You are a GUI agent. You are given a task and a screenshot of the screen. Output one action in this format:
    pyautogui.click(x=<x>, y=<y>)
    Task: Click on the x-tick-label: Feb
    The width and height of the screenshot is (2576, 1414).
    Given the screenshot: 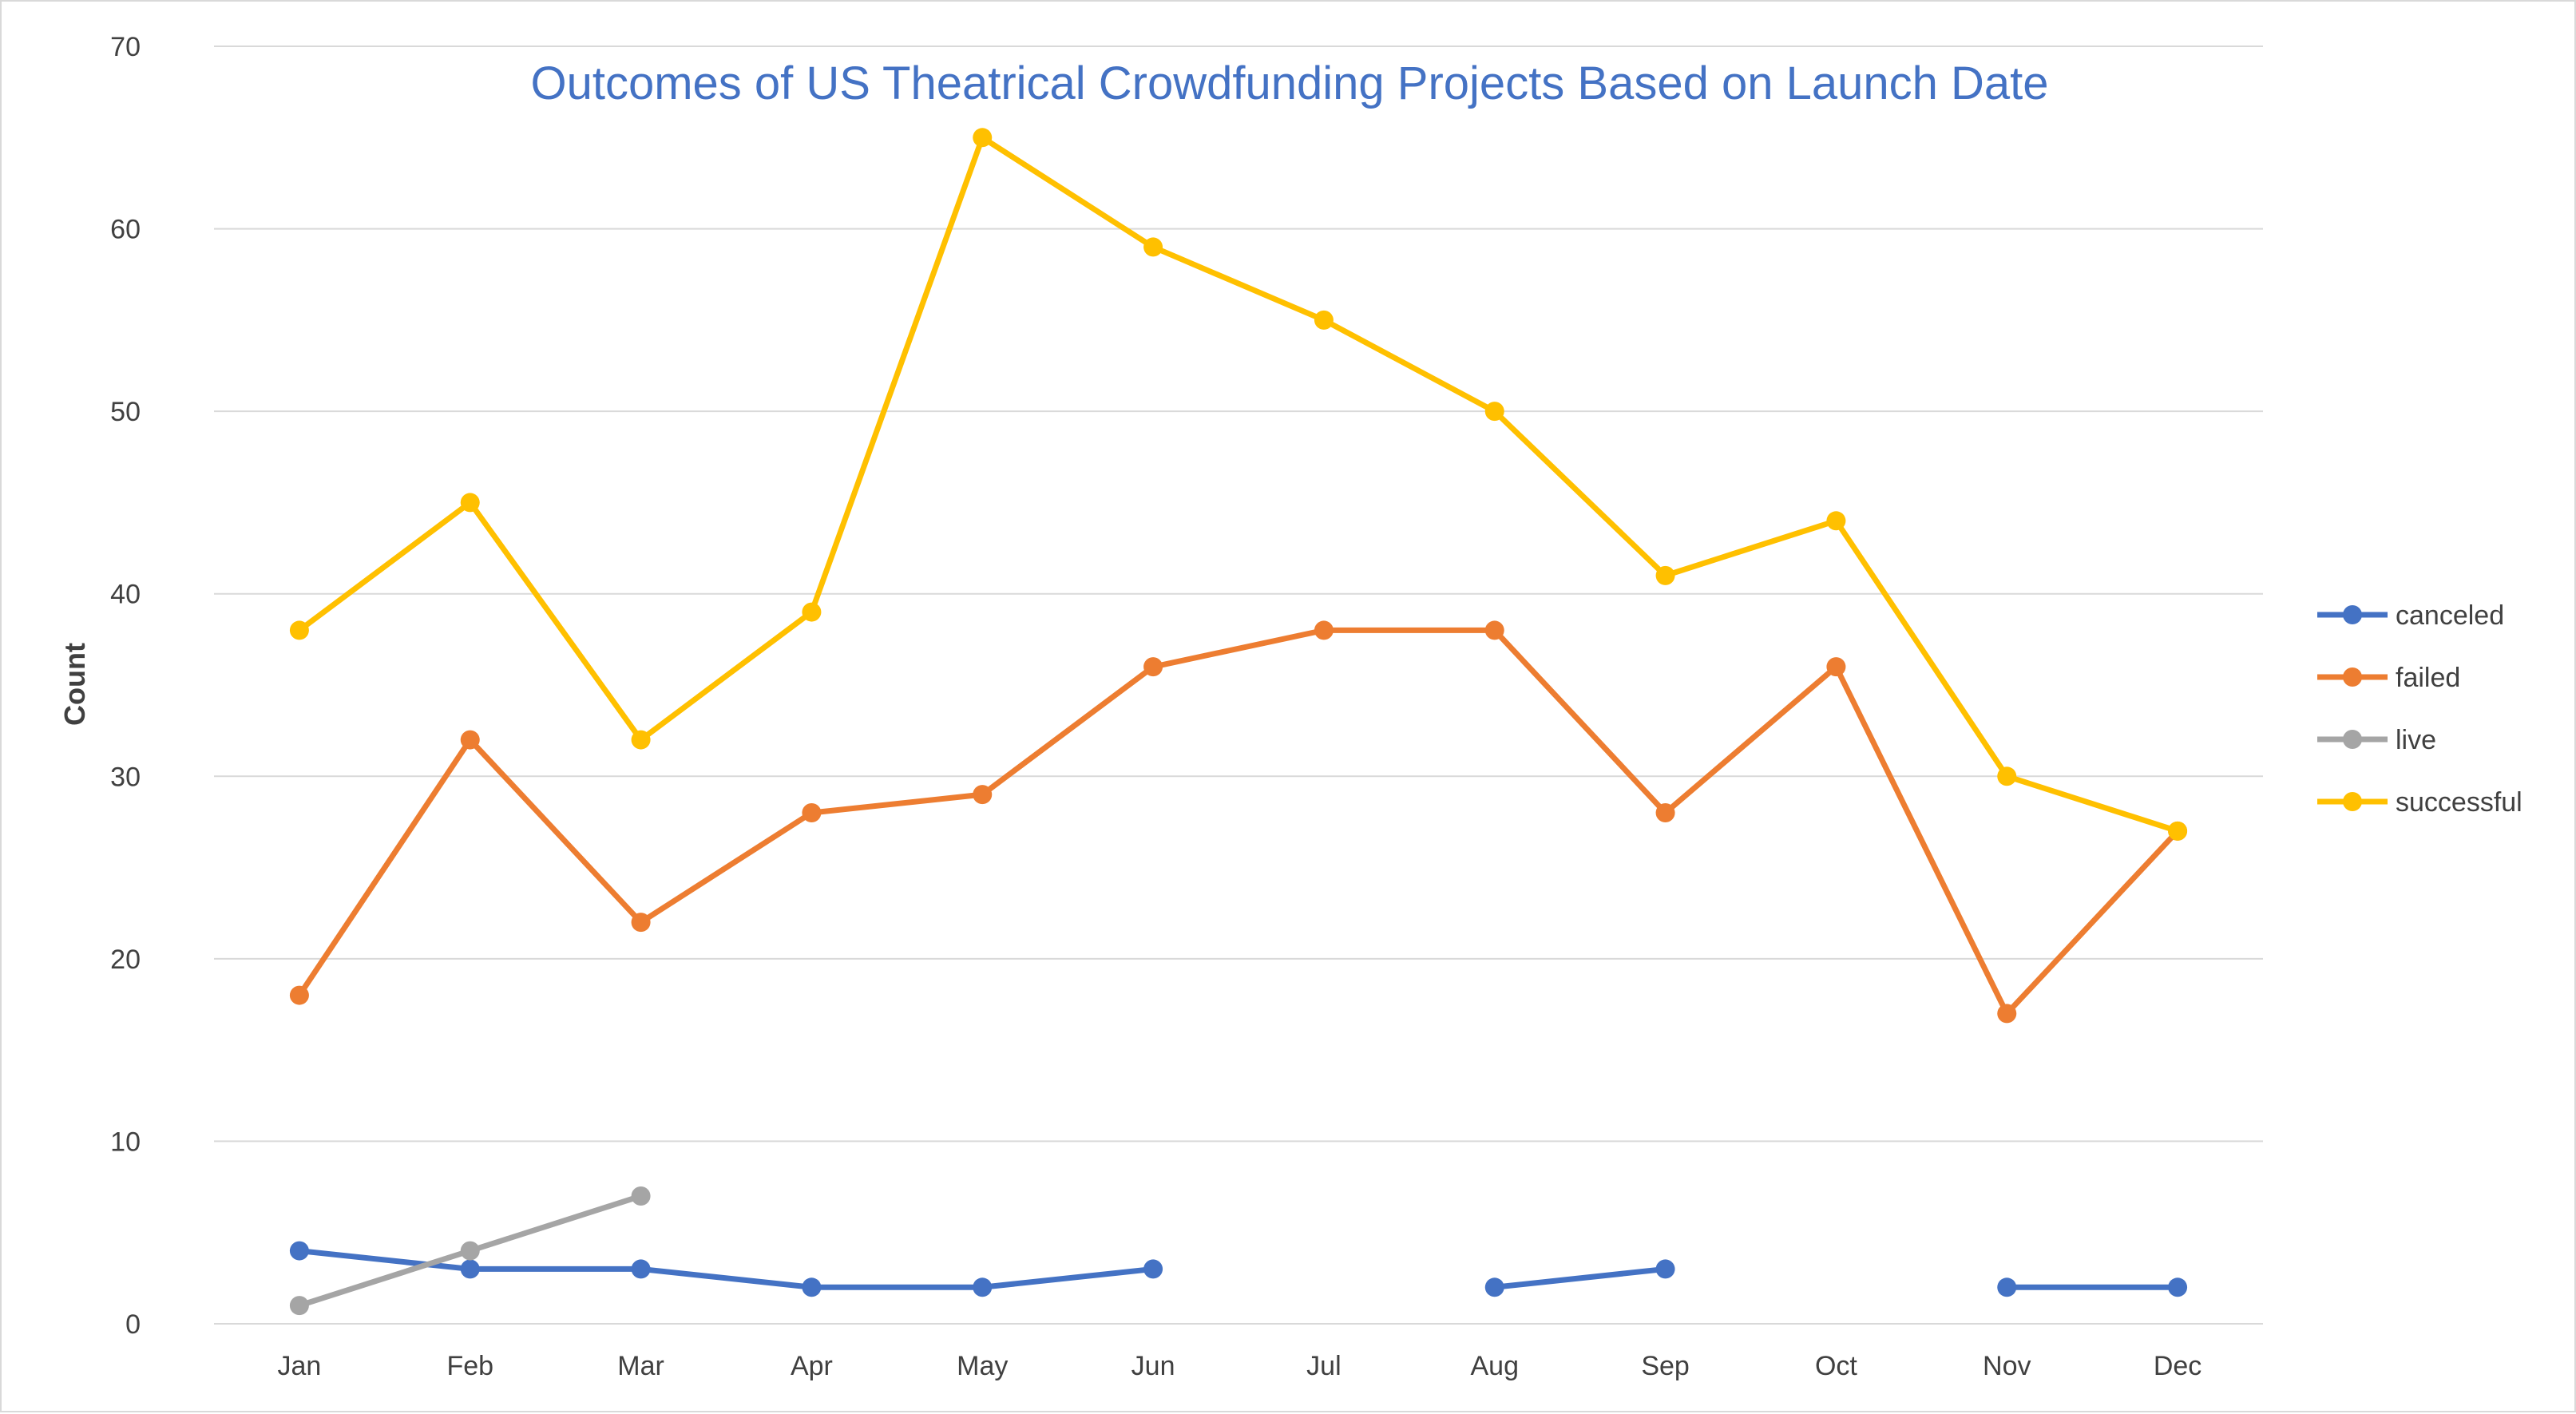 What is the action you would take?
    pyautogui.click(x=470, y=1366)
    